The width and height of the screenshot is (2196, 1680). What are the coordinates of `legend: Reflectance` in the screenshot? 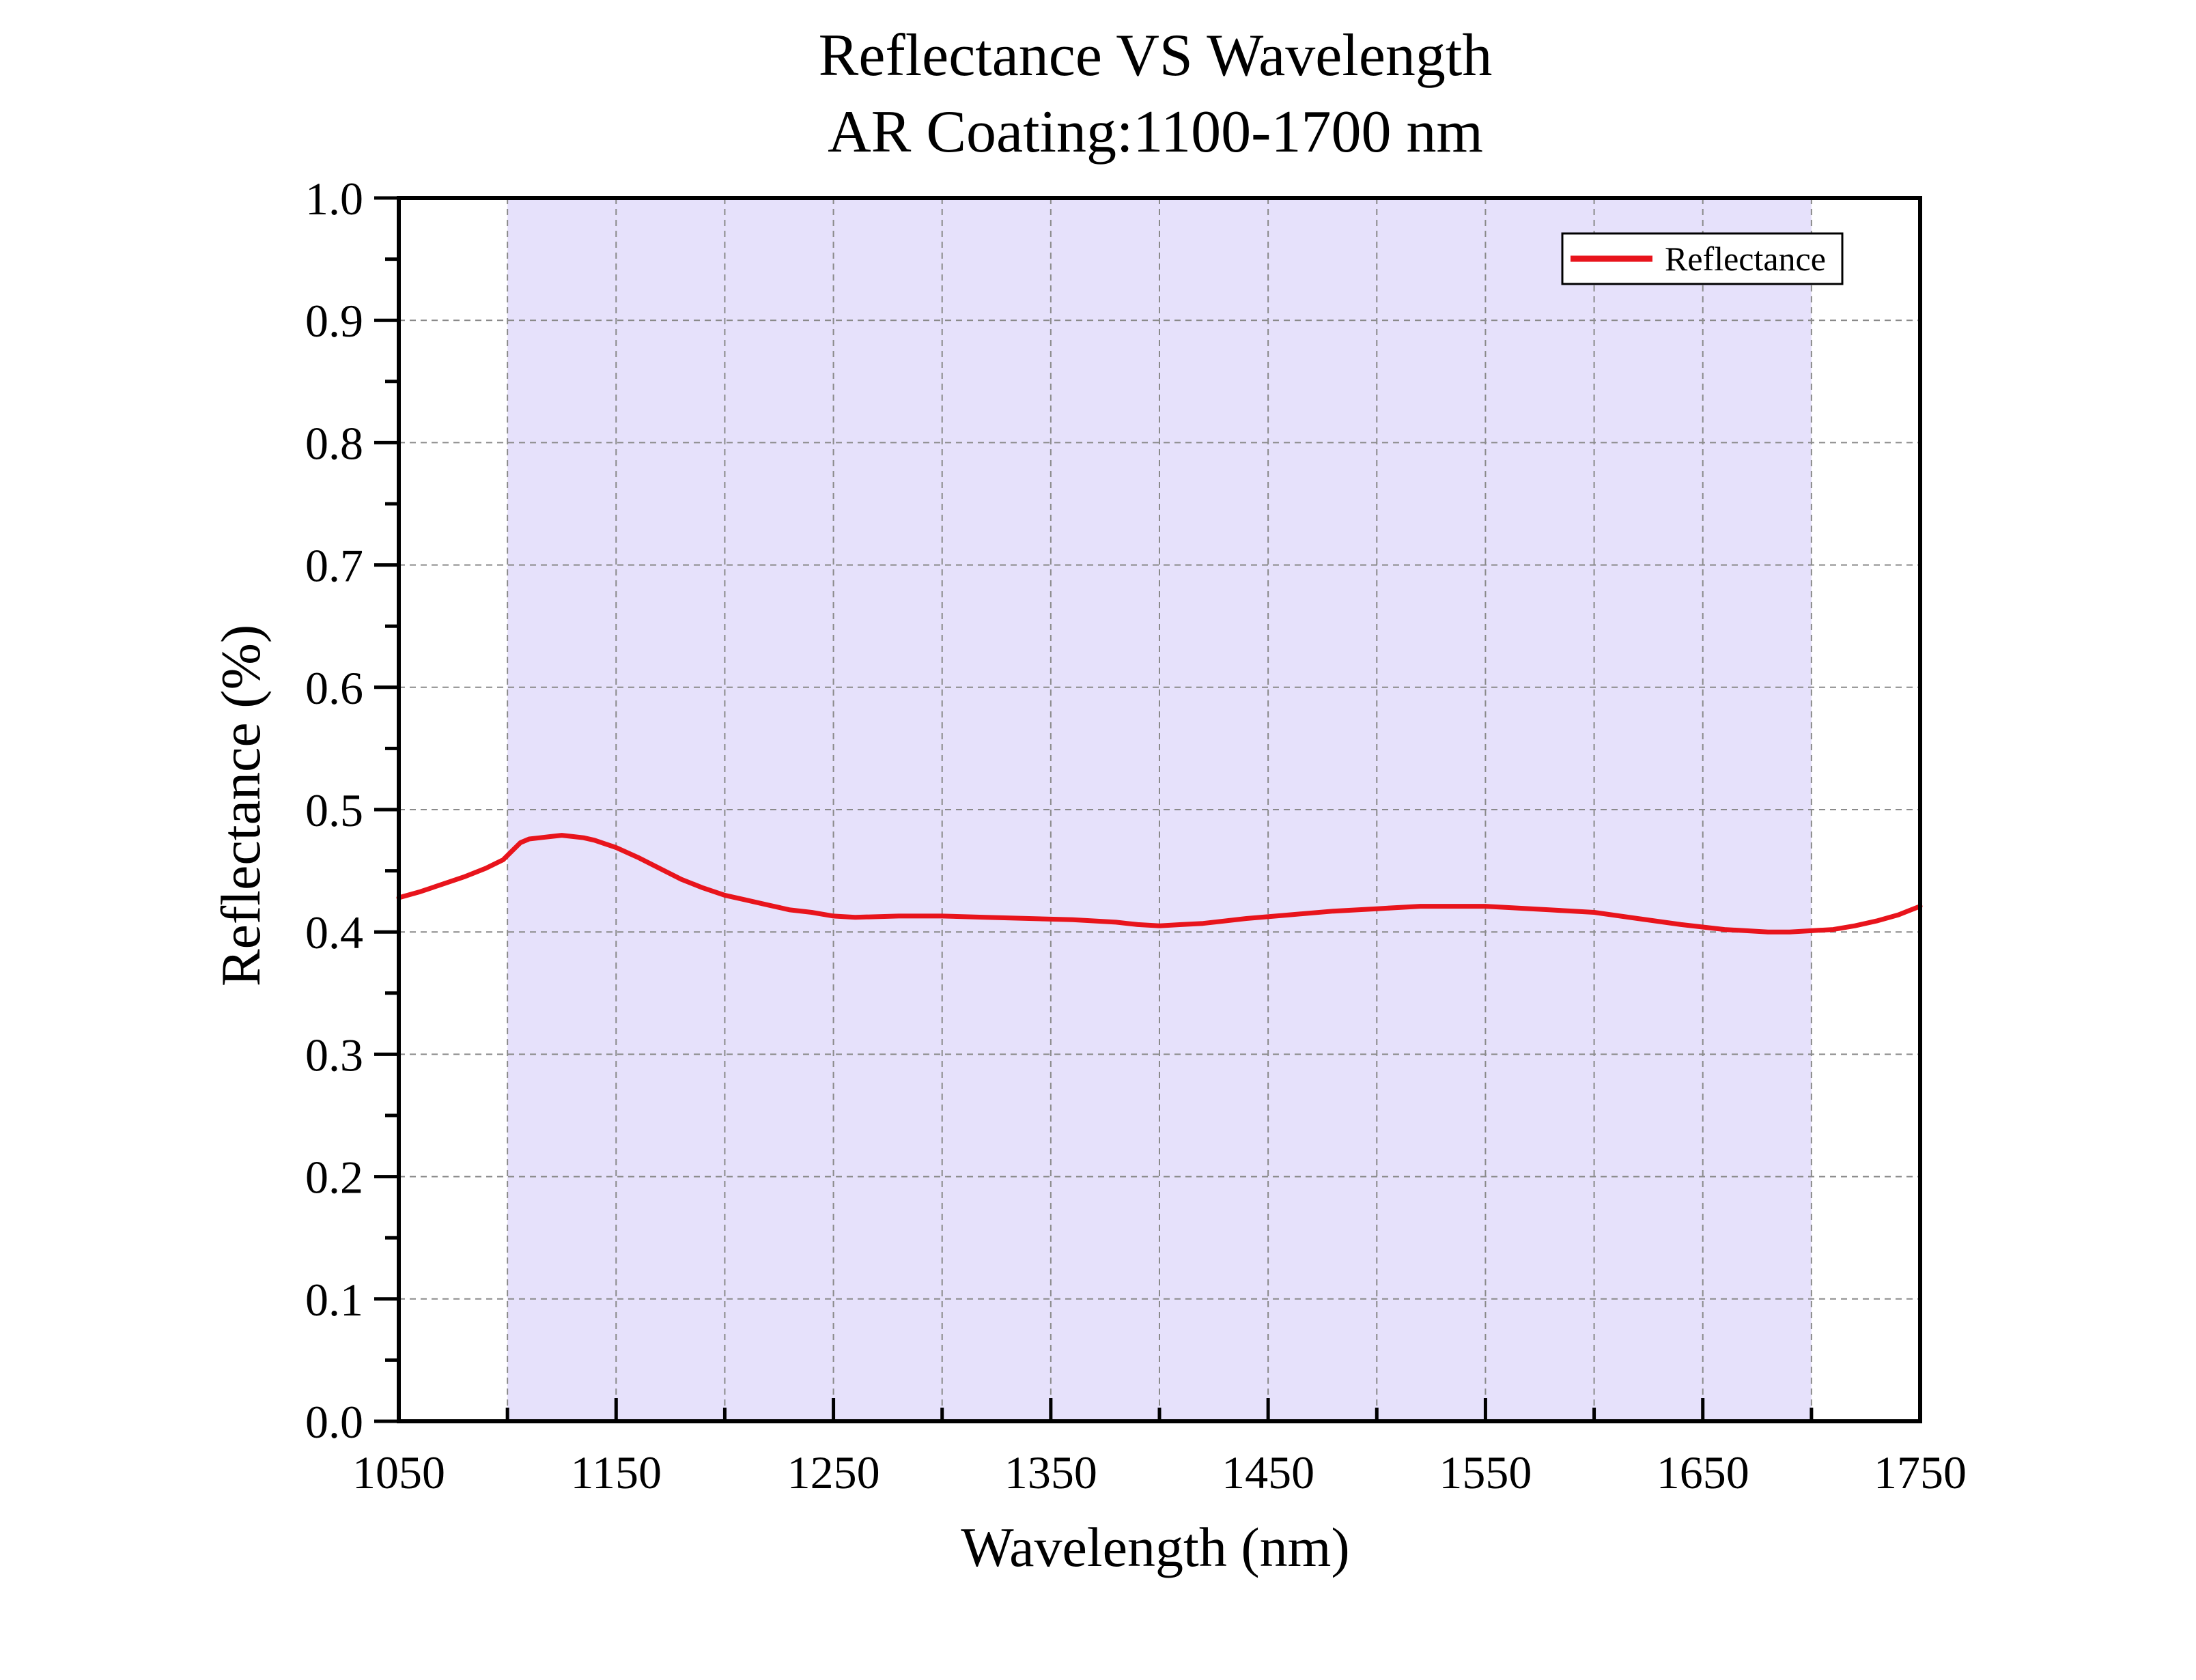 It's located at (1703, 258).